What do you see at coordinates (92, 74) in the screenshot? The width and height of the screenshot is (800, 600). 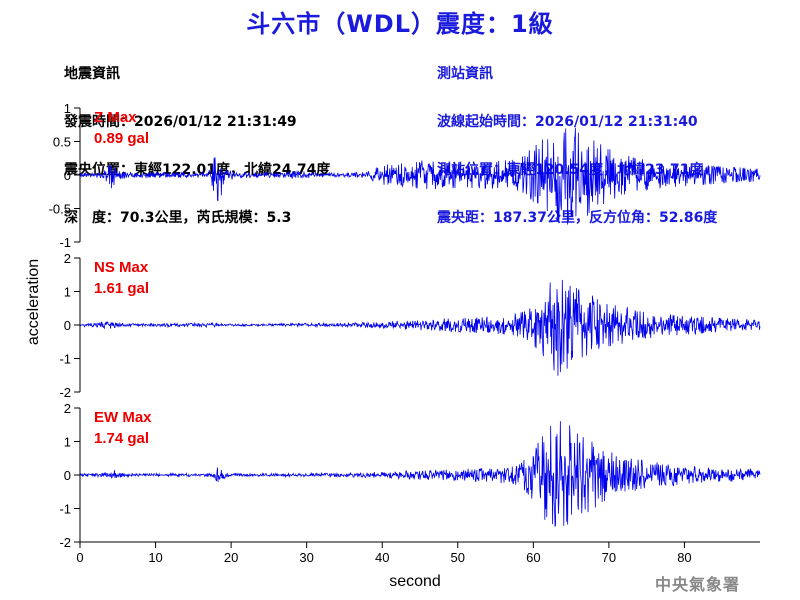 I see `earthquake-info-heading: 地震資訊` at bounding box center [92, 74].